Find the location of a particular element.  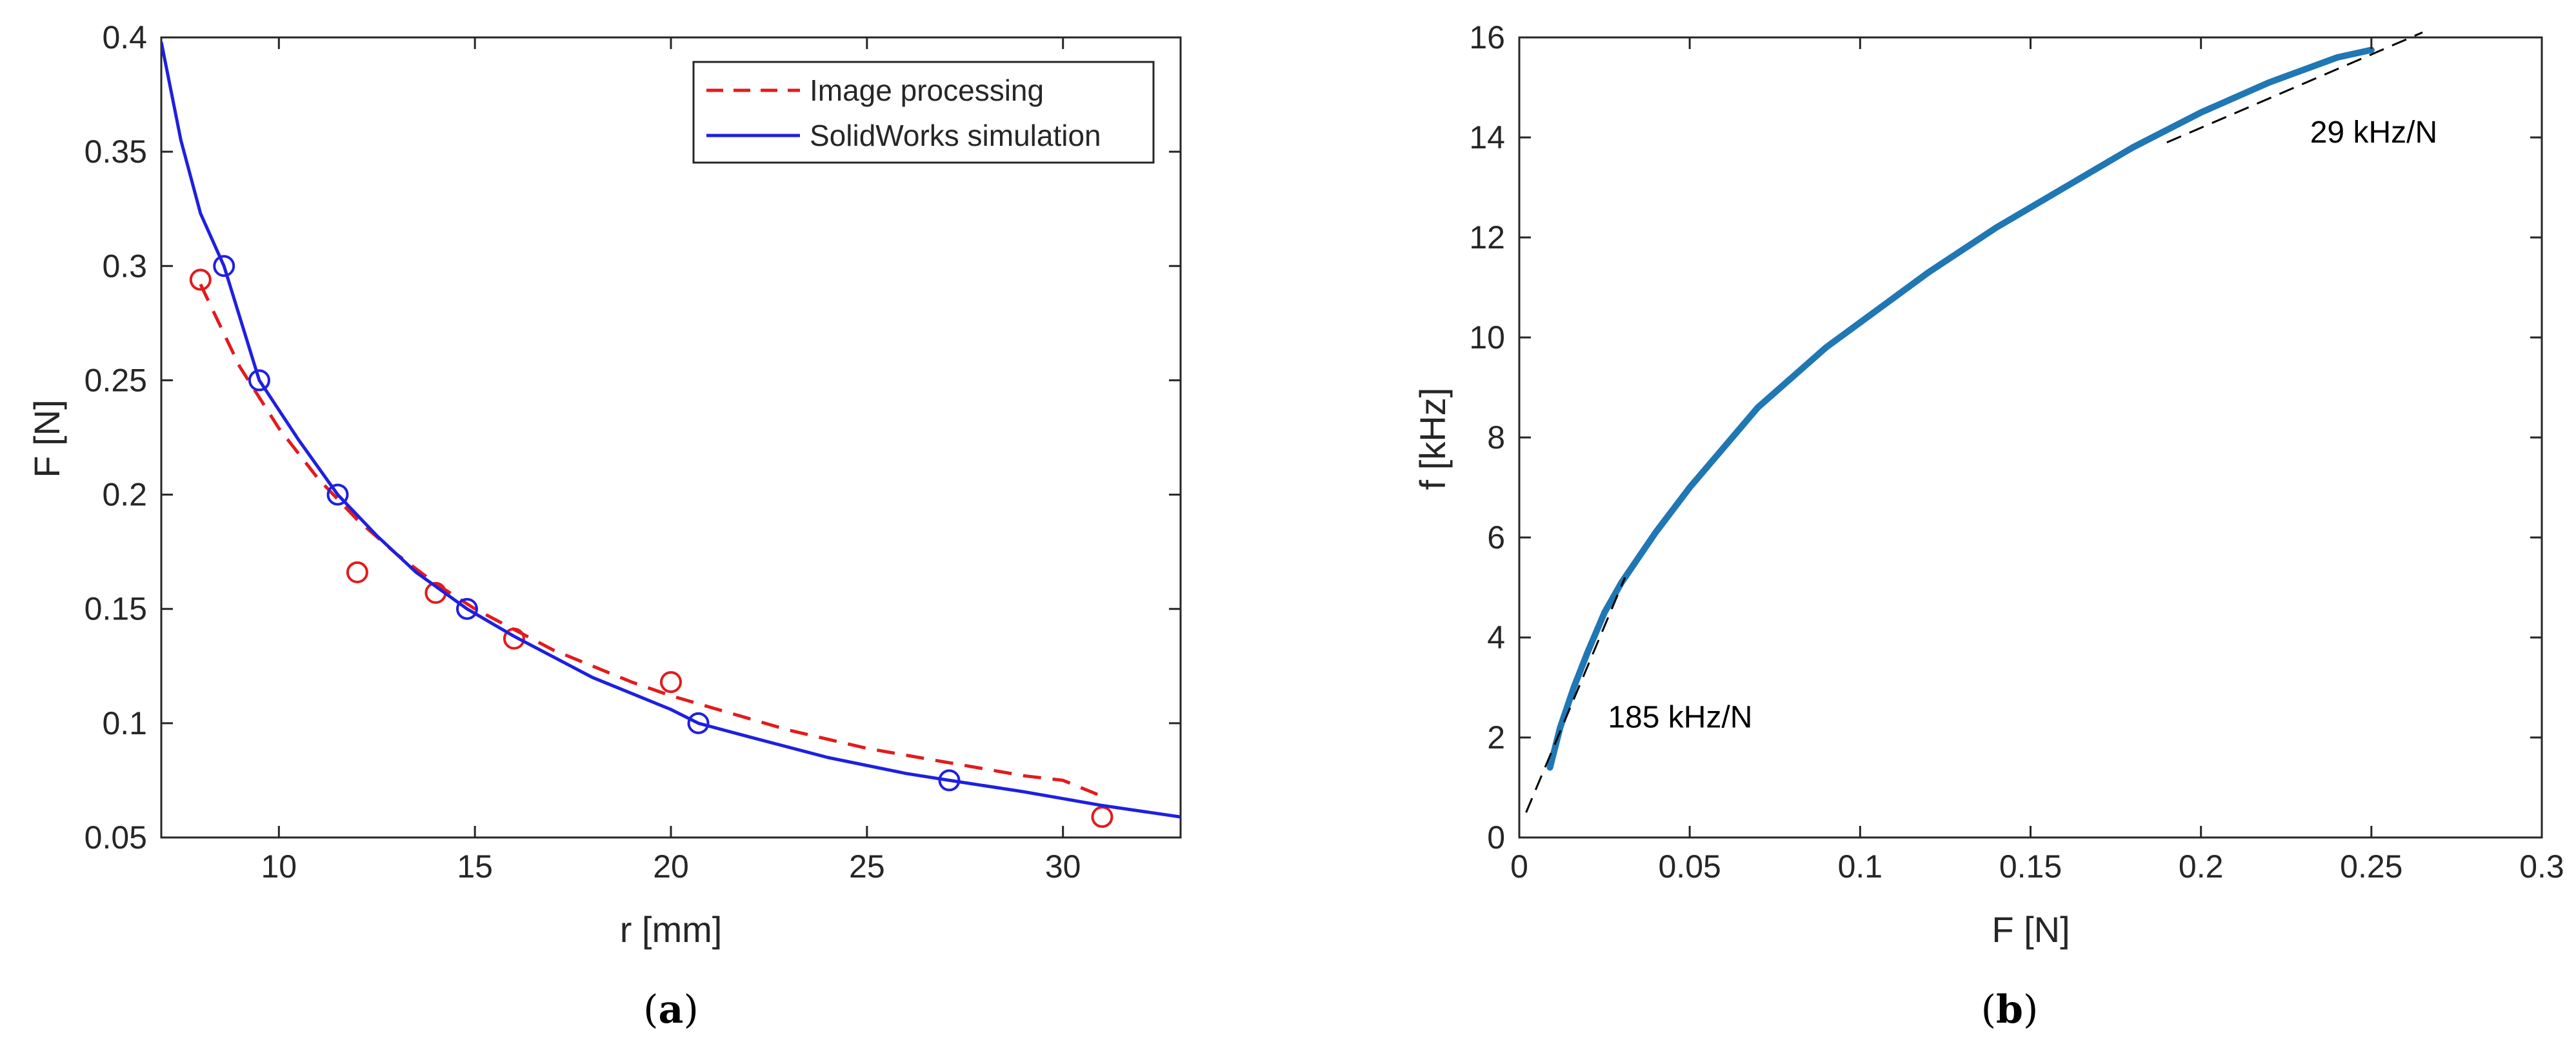

panel-a-caption-letter: a is located at coordinates (671, 1009).